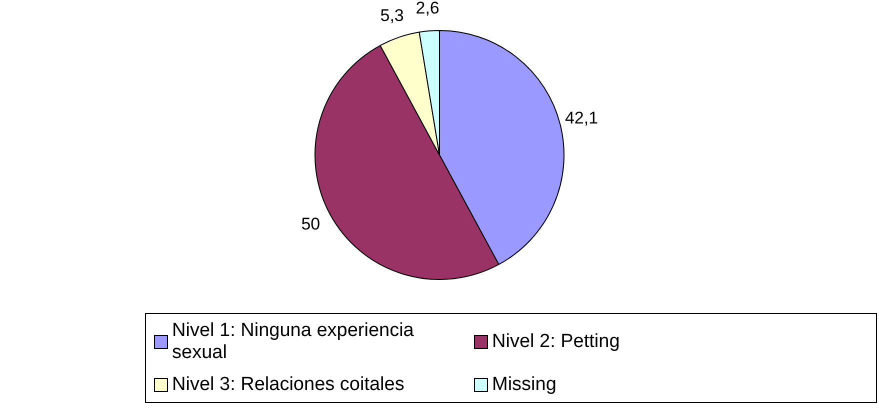  What do you see at coordinates (288, 385) in the screenshot?
I see `legend-label: Nivel 3: Relaciones coitales` at bounding box center [288, 385].